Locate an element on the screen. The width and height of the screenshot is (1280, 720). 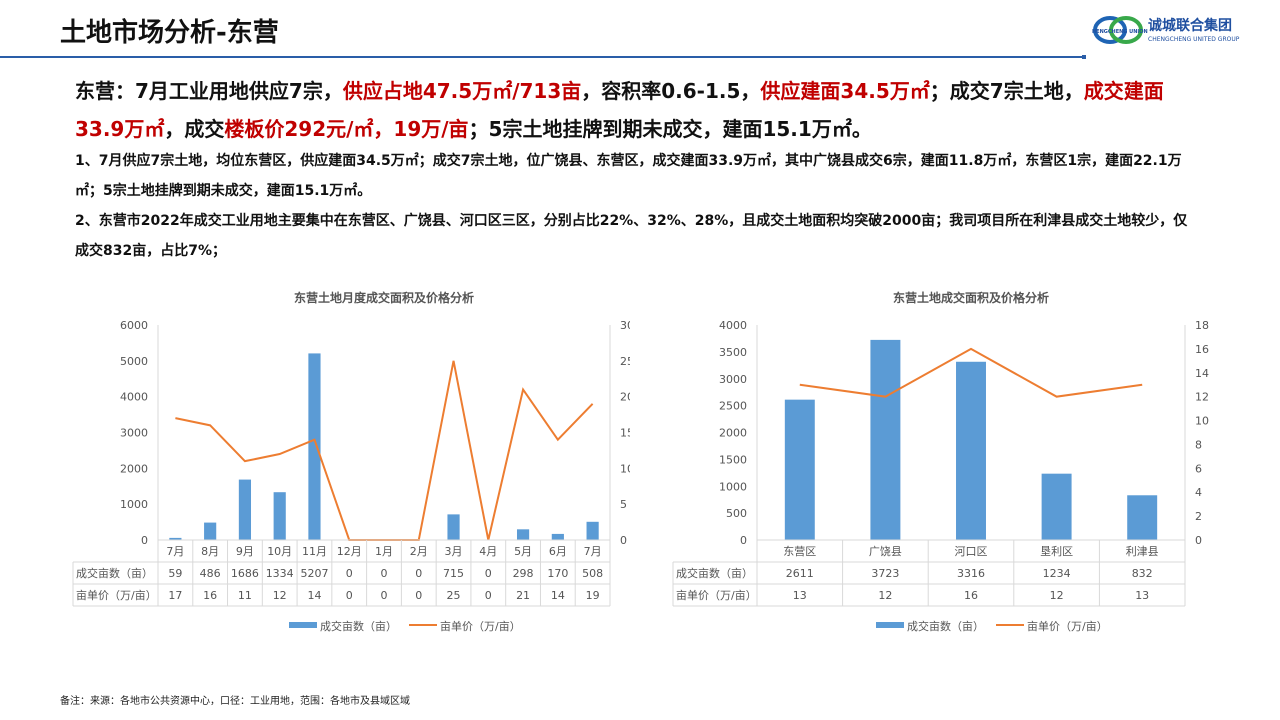
data-label: 715 is located at coordinates (453, 573).